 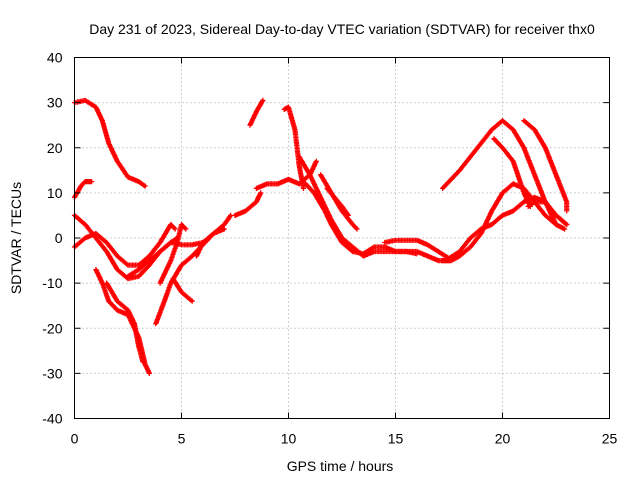 I want to click on y-tick-label: 40, so click(x=55, y=58).